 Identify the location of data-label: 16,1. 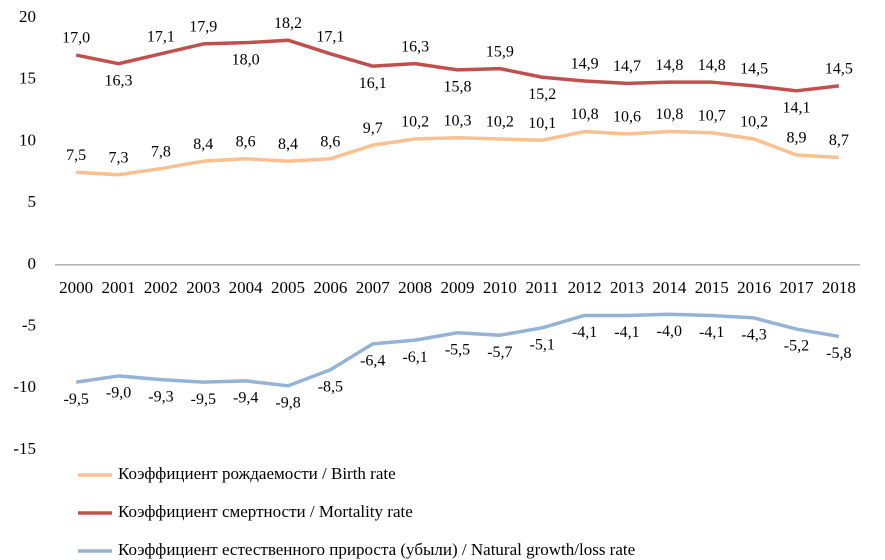
(373, 83).